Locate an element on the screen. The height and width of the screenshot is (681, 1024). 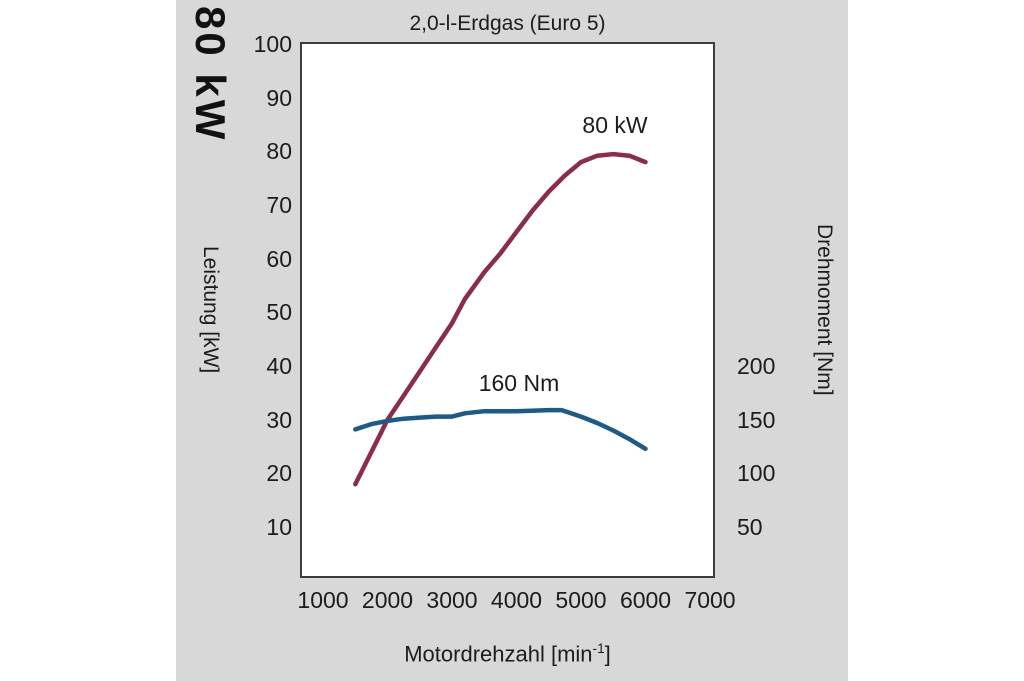
power-curve is located at coordinates (500, 319).